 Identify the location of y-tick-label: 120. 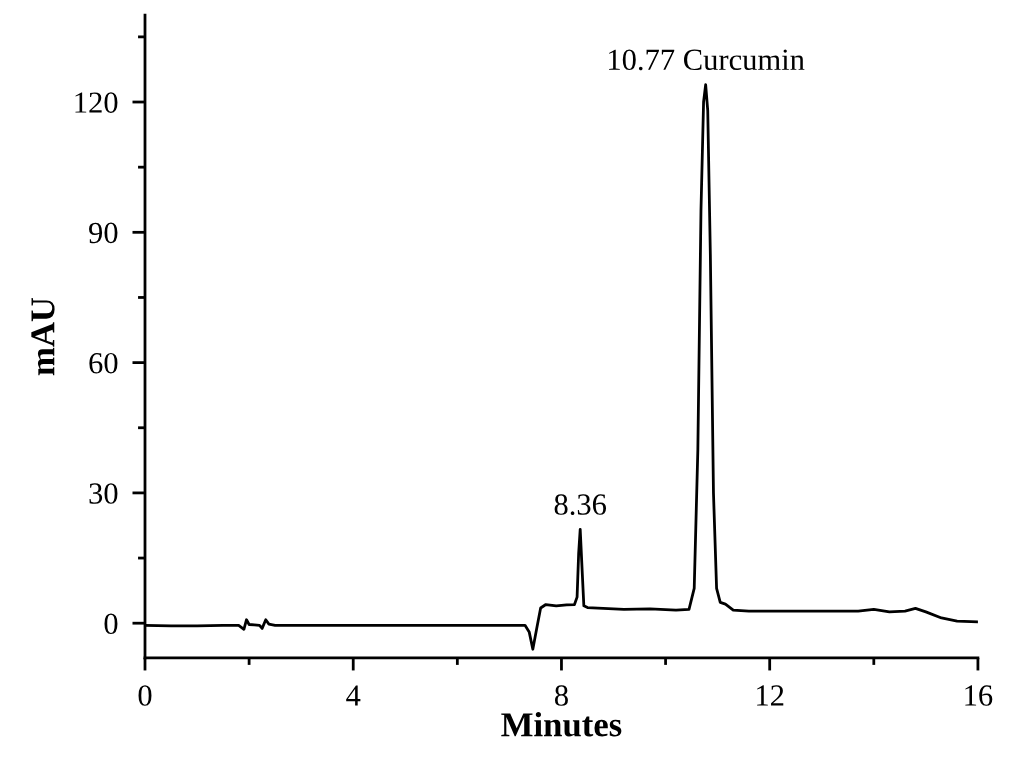
(96, 102).